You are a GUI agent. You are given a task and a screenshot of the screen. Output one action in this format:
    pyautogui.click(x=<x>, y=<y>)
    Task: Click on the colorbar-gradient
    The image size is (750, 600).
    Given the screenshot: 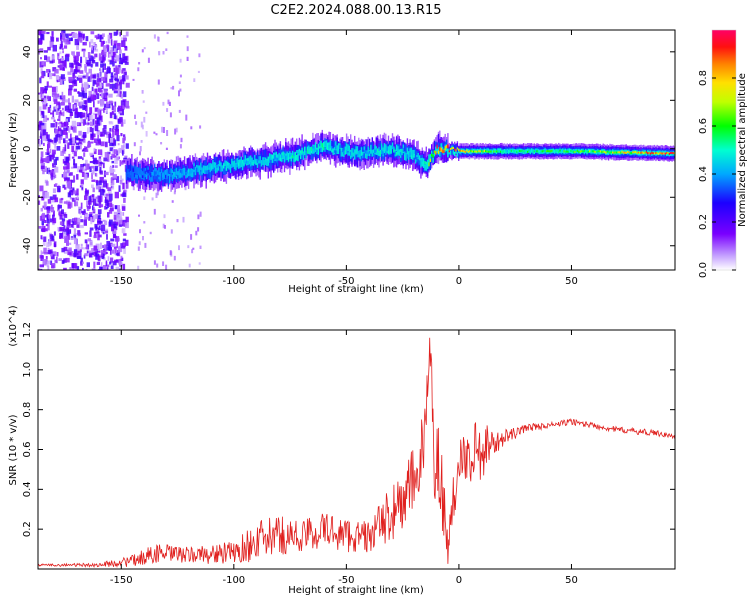 What is the action you would take?
    pyautogui.click(x=724, y=150)
    